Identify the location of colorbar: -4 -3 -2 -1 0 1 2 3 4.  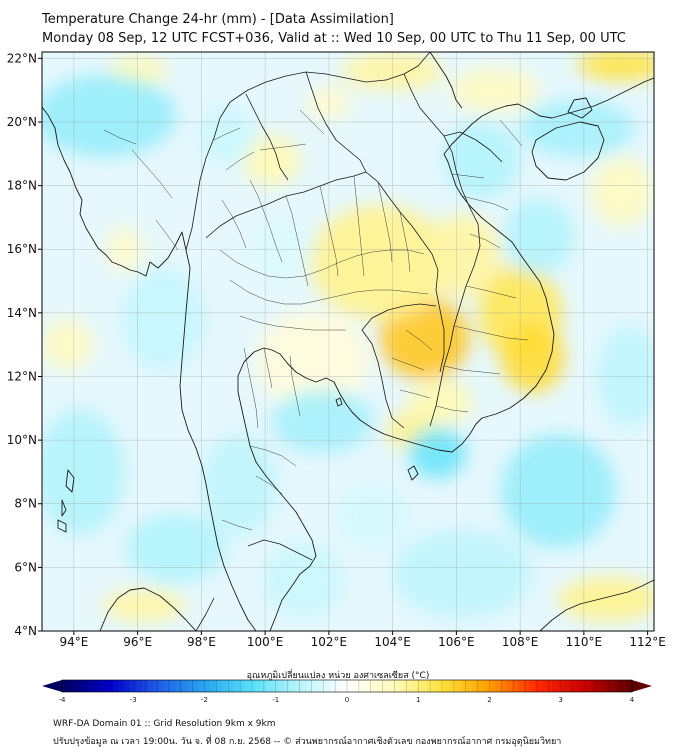
(347, 691).